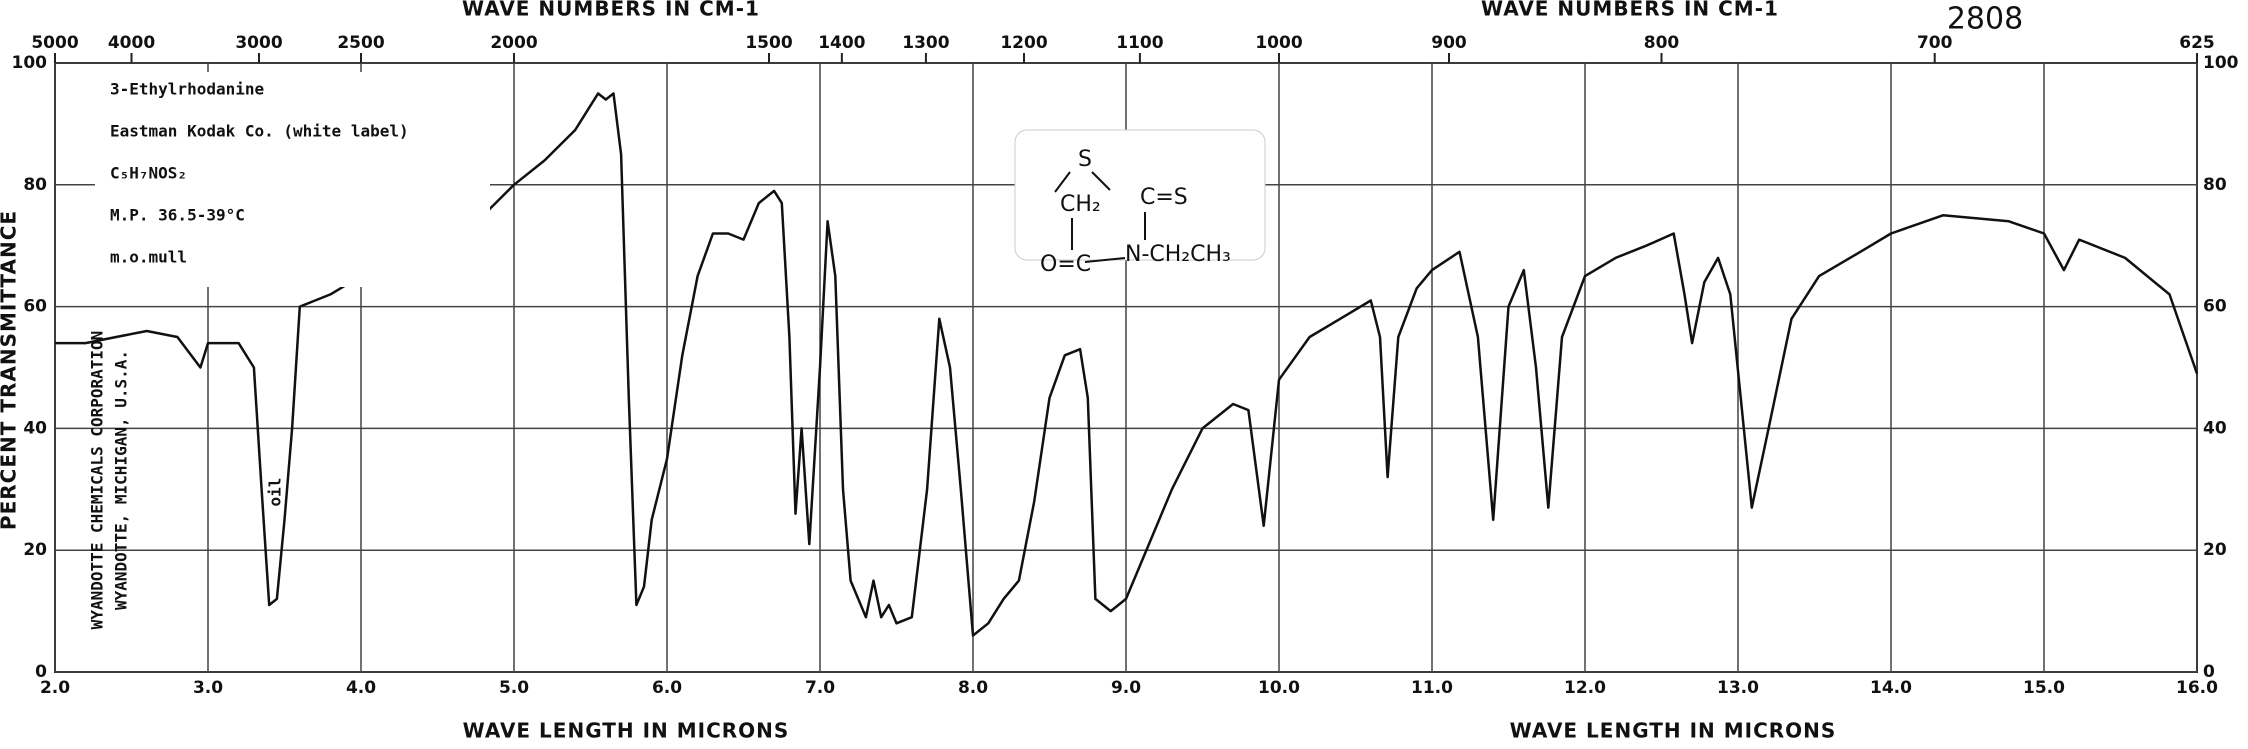 The width and height of the screenshot is (2248, 749). I want to click on x-tick-label: 4.0, so click(361, 688).